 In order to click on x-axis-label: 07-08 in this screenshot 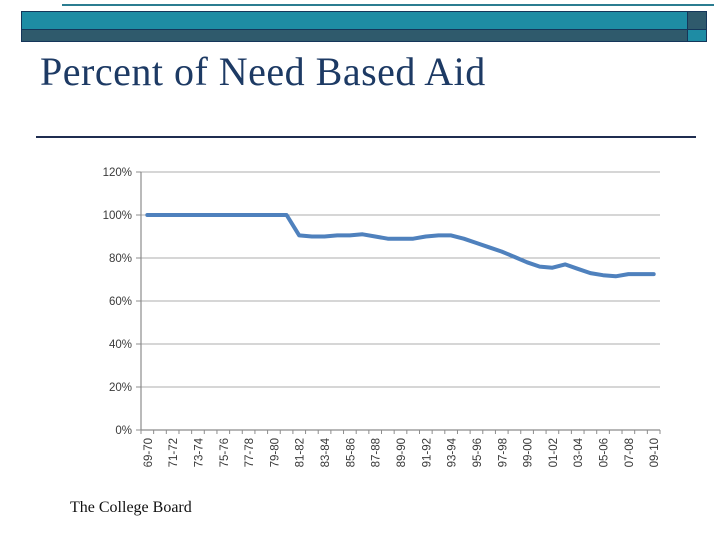, I will do `click(630, 452)`.